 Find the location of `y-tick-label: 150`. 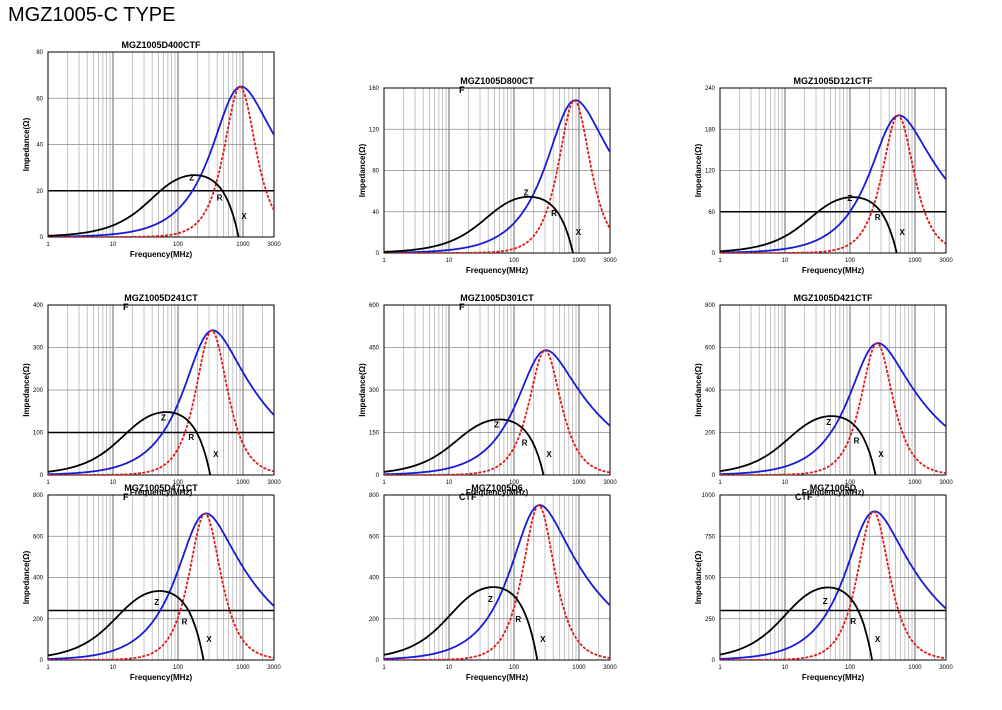

y-tick-label: 150 is located at coordinates (374, 434).